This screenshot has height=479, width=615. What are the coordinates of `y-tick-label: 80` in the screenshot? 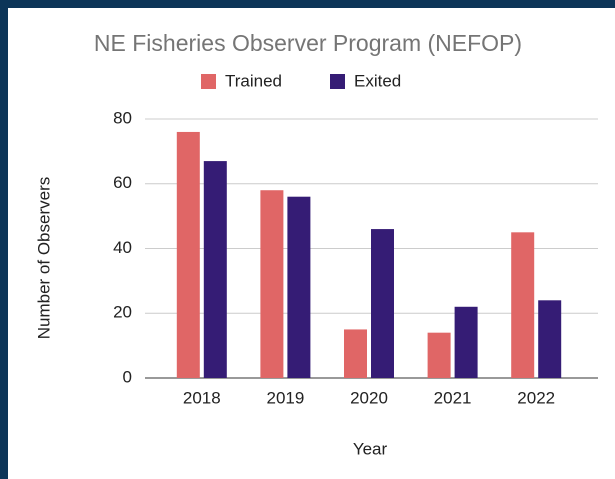 It's located at (122, 117).